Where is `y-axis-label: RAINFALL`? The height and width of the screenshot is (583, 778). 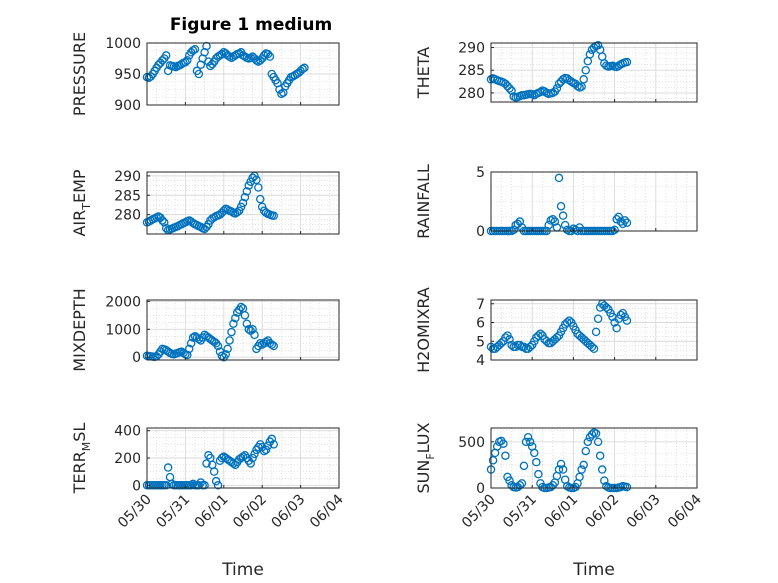
y-axis-label: RAINFALL is located at coordinates (423, 201).